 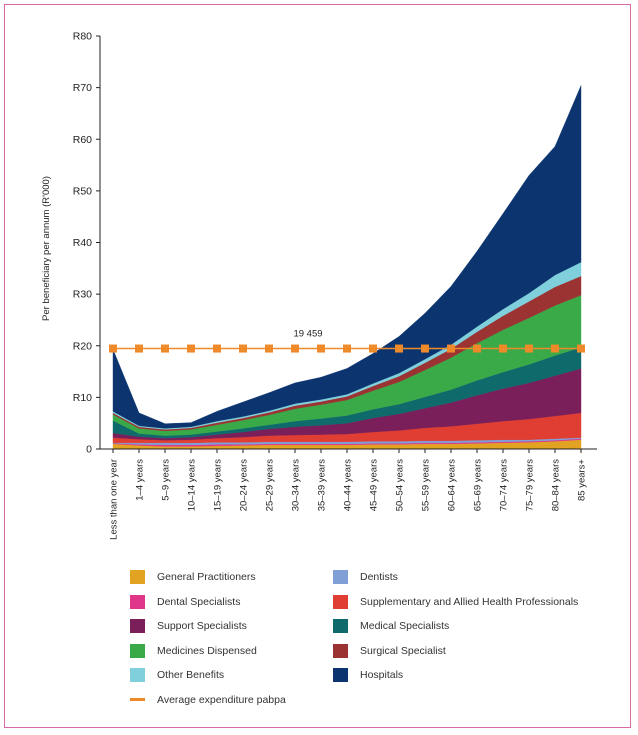 I want to click on legend-label: Hospitals, so click(x=382, y=675).